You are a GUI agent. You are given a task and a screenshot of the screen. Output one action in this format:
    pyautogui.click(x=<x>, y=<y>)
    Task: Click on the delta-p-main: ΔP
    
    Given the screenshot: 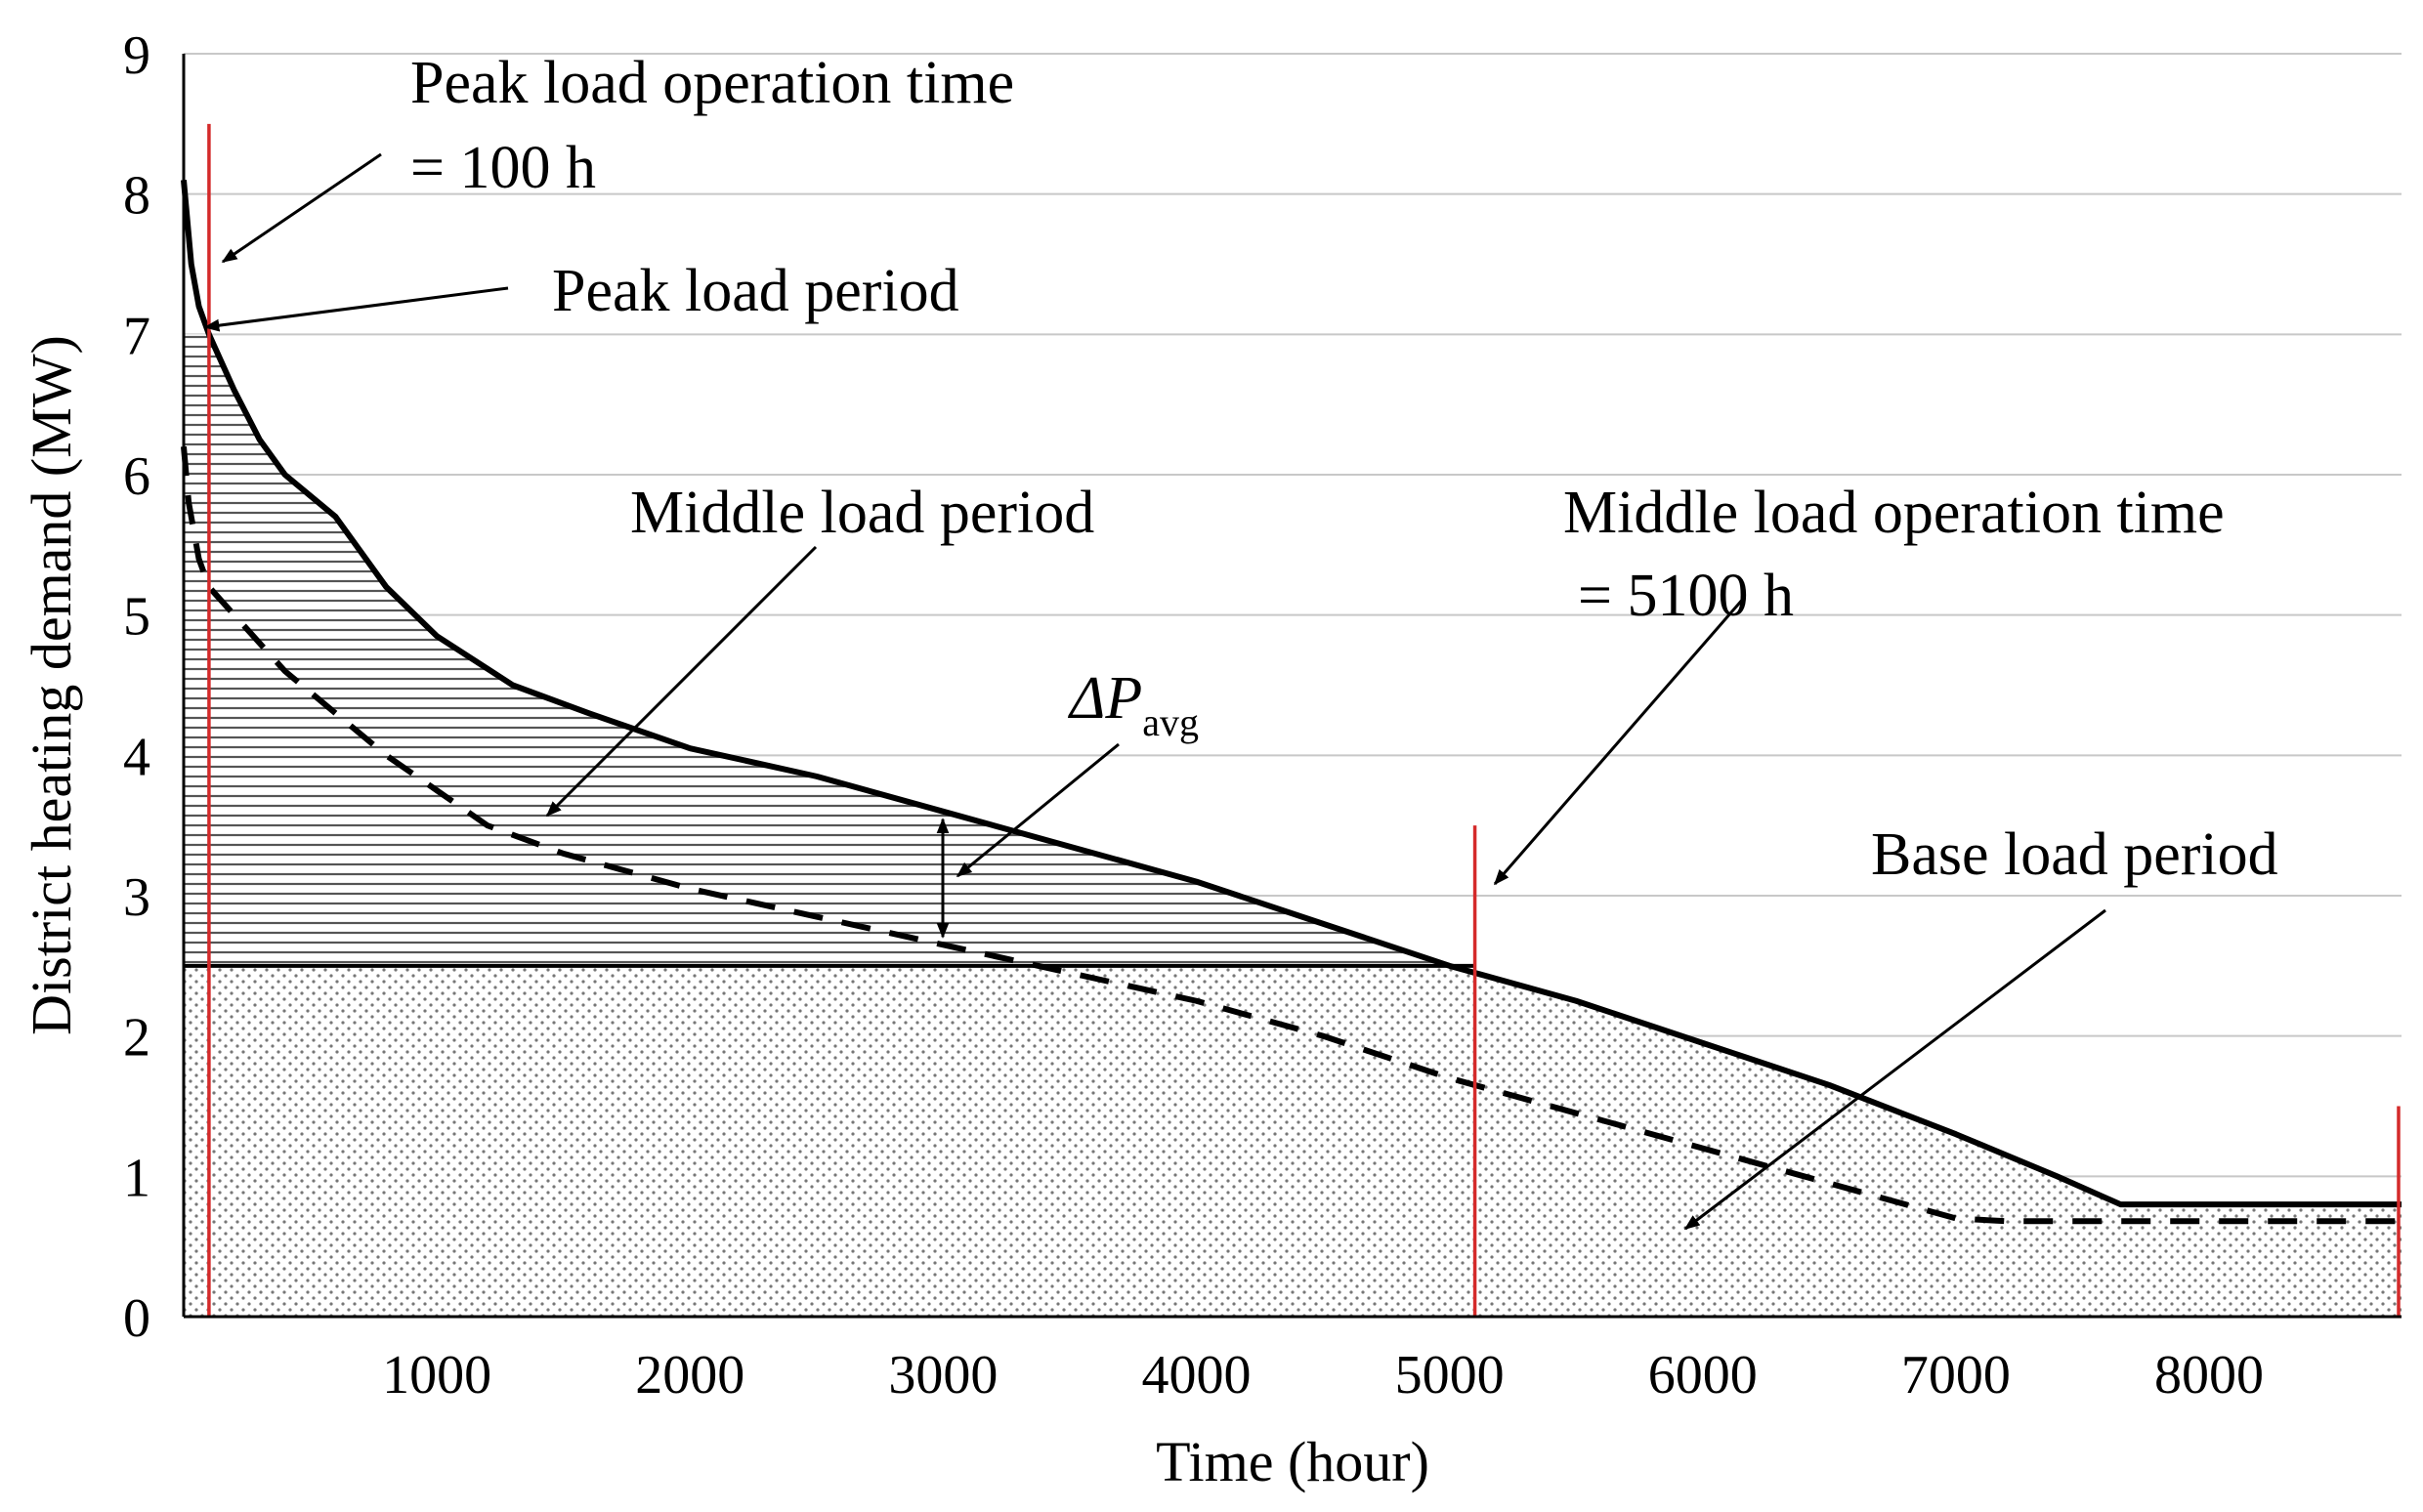 What is the action you would take?
    pyautogui.click(x=1105, y=698)
    